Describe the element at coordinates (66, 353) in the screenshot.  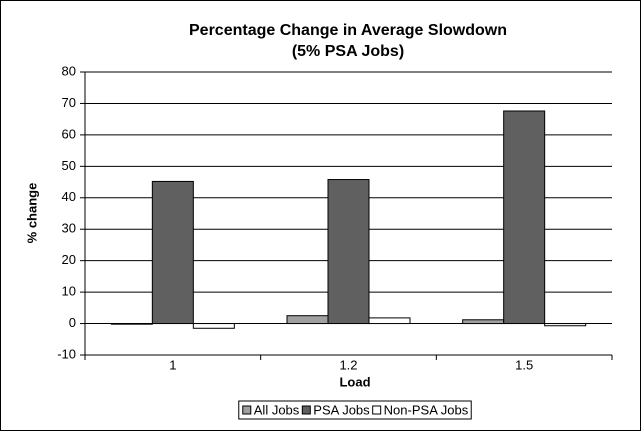
I see `y-tick-label: -10` at that location.